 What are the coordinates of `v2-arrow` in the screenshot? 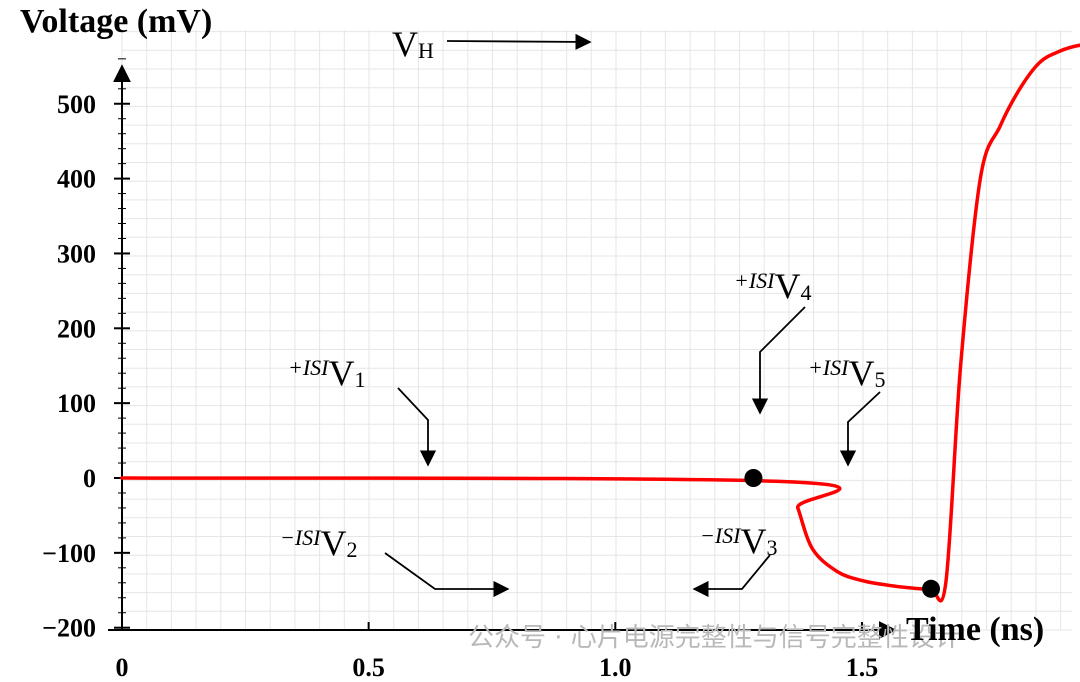 It's located at (447, 575).